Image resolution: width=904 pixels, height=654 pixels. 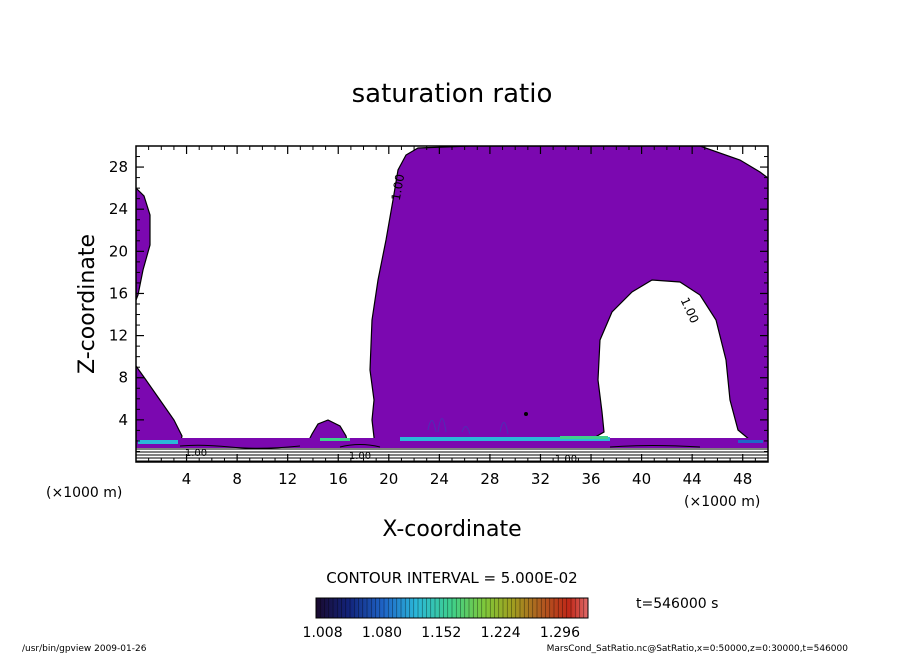 What do you see at coordinates (750, 441) in the screenshot?
I see `blue-band-right` at bounding box center [750, 441].